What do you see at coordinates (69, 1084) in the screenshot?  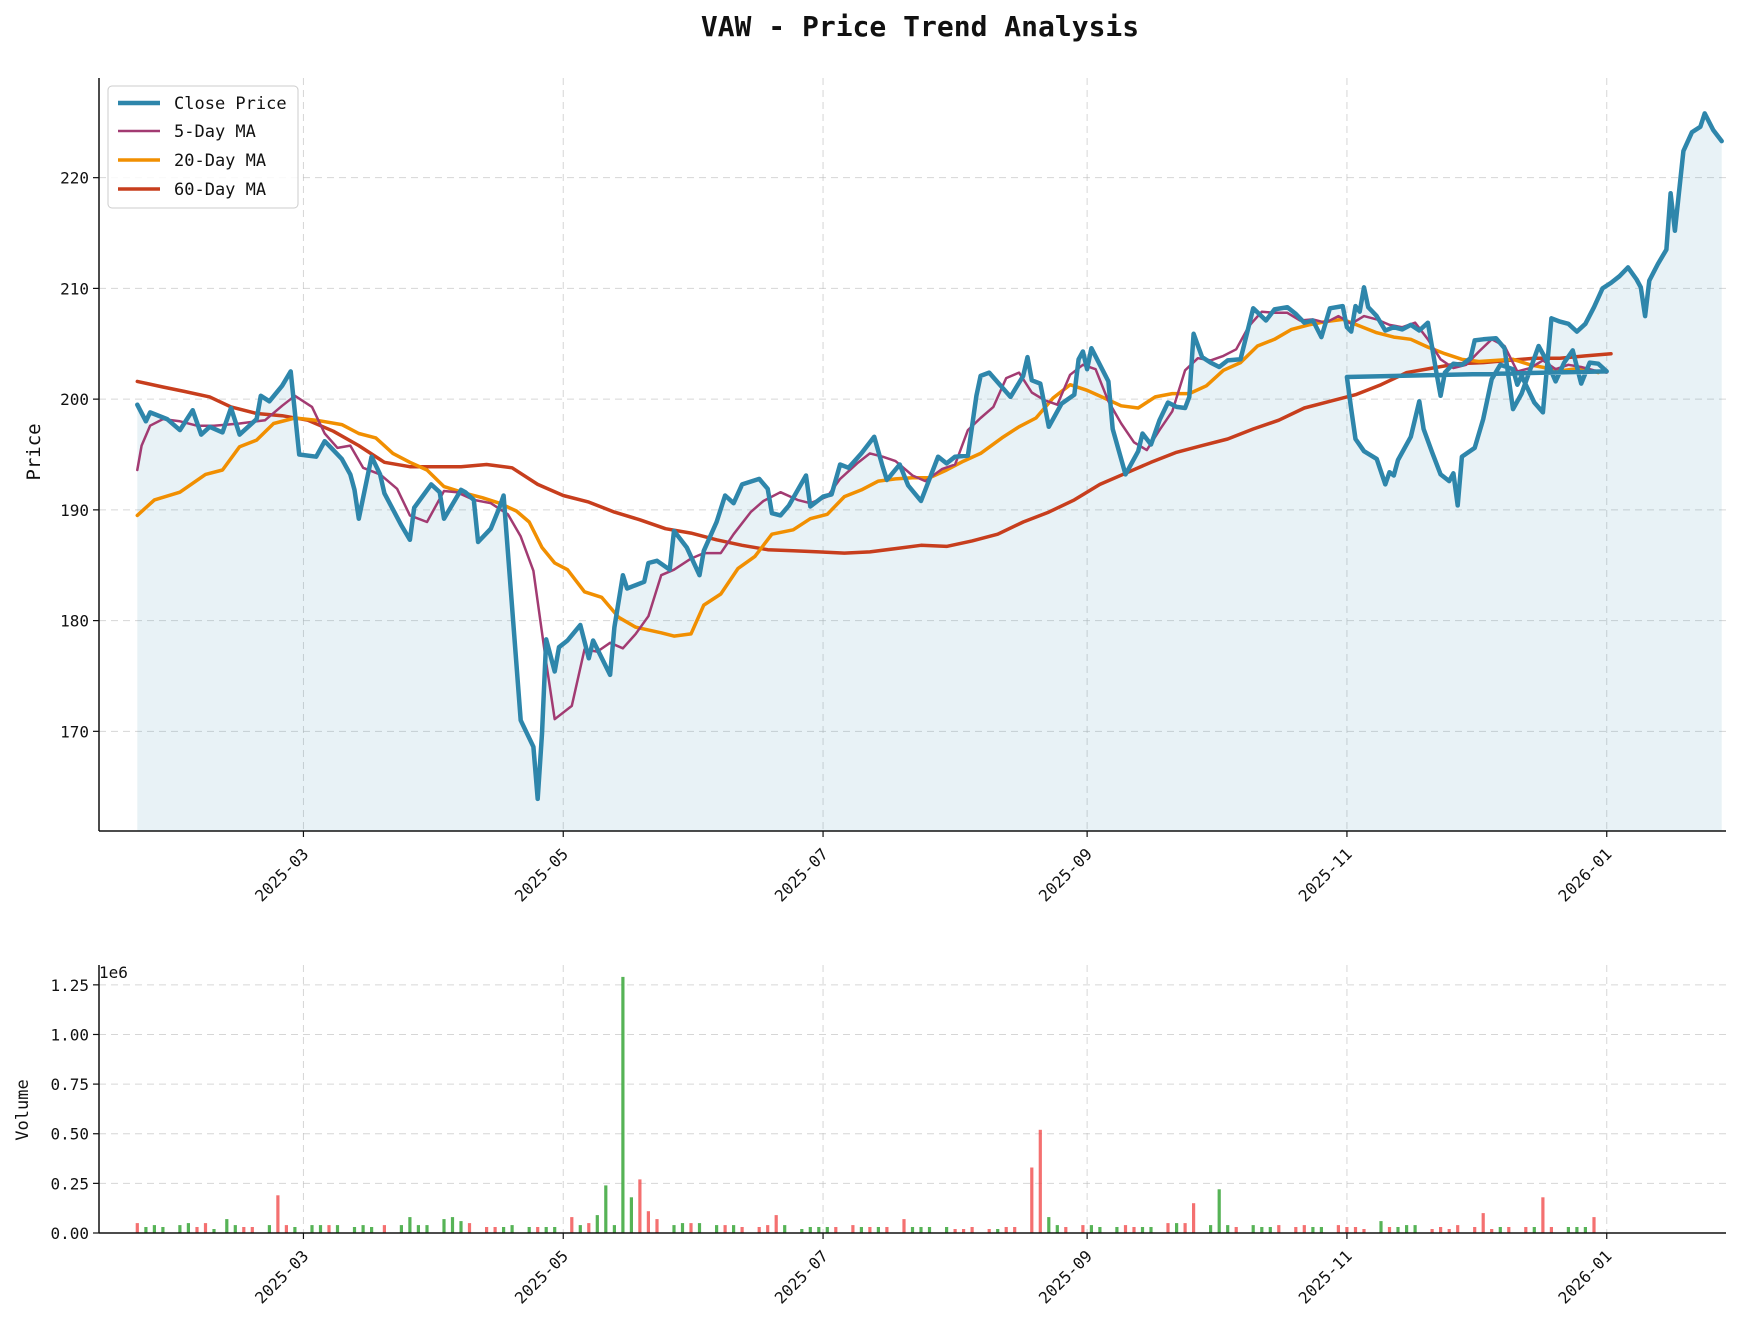 I see `volume-y-tick-label: 0.75` at bounding box center [69, 1084].